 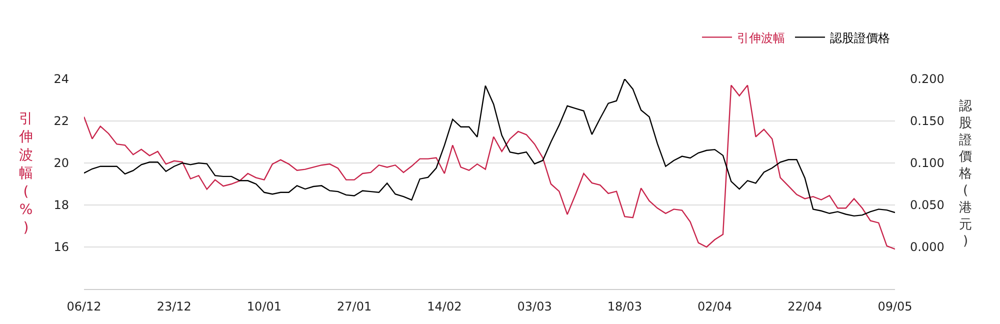 What do you see at coordinates (354, 306) in the screenshot?
I see `x-tick-label: 27/01` at bounding box center [354, 306].